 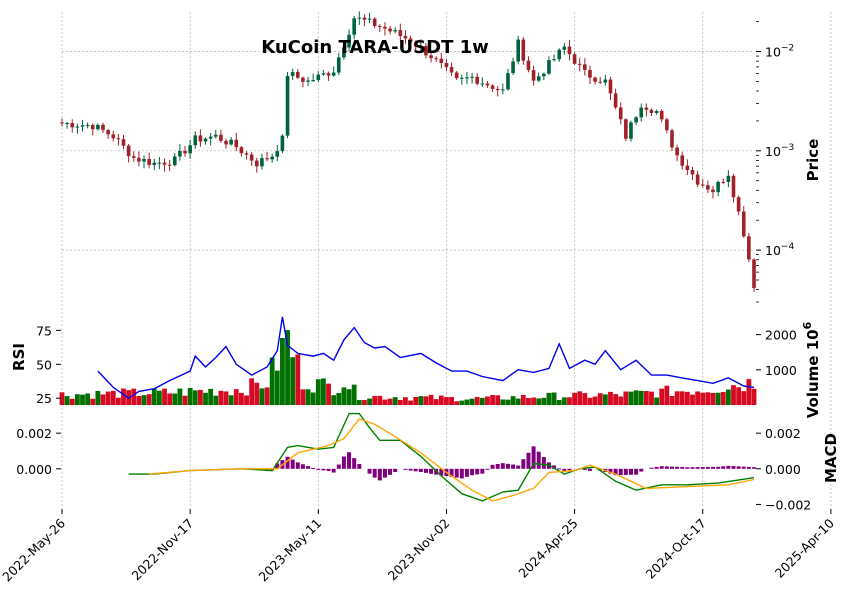 What do you see at coordinates (452, 460) in the screenshot?
I see `macd-signal-line` at bounding box center [452, 460].